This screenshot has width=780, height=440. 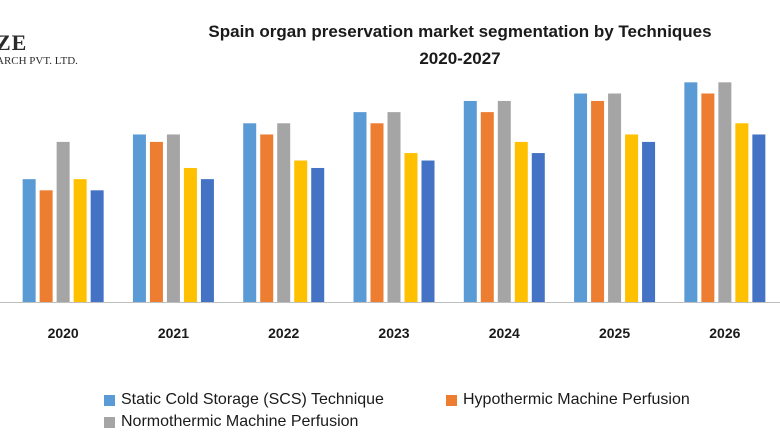 I want to click on legend-item-scs: Static Cold Storage (SCS) Technique, so click(x=244, y=400).